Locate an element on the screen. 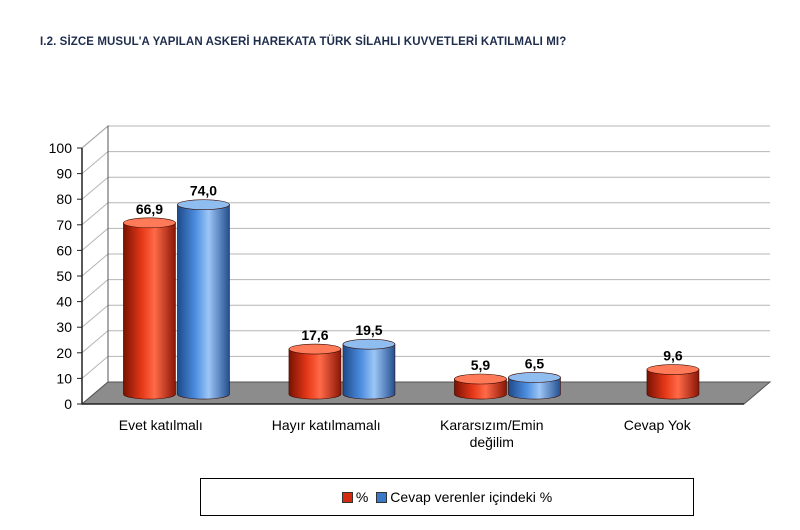  y-tick-label: 30 is located at coordinates (64, 327).